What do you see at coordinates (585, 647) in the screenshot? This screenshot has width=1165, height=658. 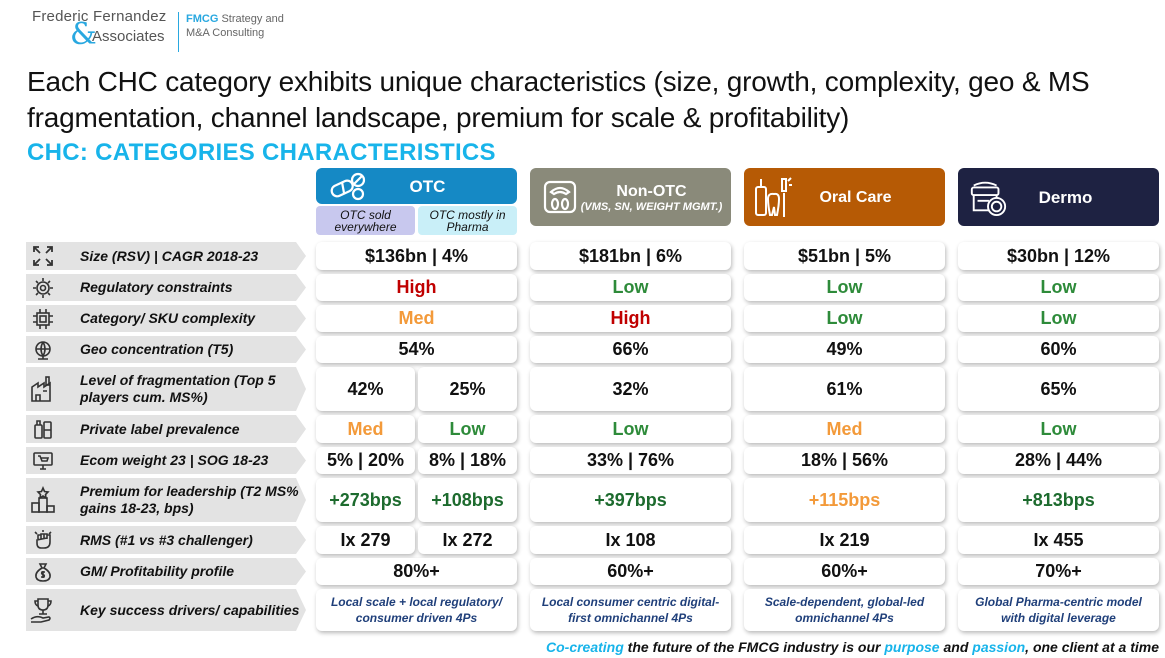 I see `footer-highlight-cocreating: Co-creating` at bounding box center [585, 647].